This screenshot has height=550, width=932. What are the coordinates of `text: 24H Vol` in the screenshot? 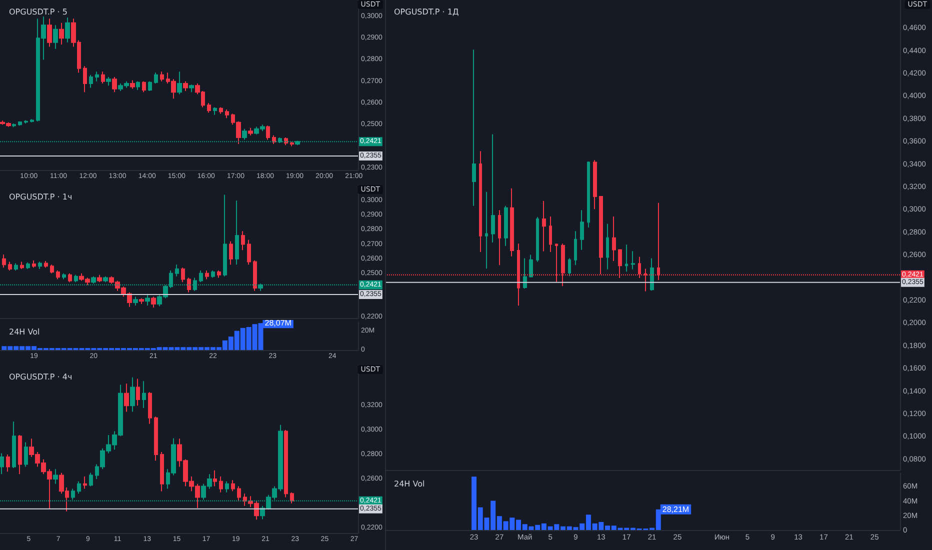 It's located at (409, 484).